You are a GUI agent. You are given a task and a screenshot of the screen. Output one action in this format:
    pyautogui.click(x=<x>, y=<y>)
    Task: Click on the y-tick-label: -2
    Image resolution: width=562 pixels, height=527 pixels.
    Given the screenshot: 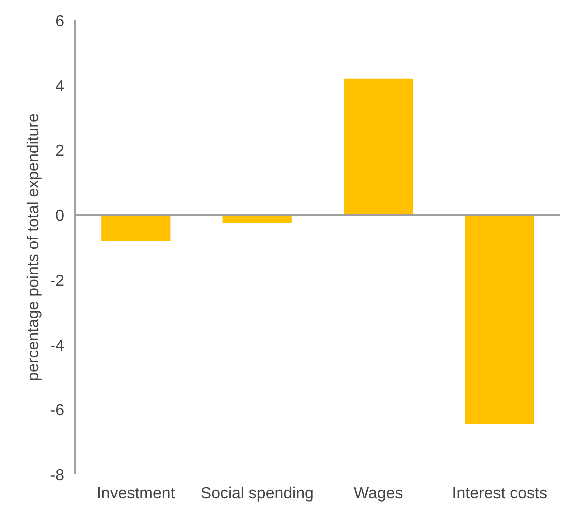 What is the action you would take?
    pyautogui.click(x=57, y=281)
    